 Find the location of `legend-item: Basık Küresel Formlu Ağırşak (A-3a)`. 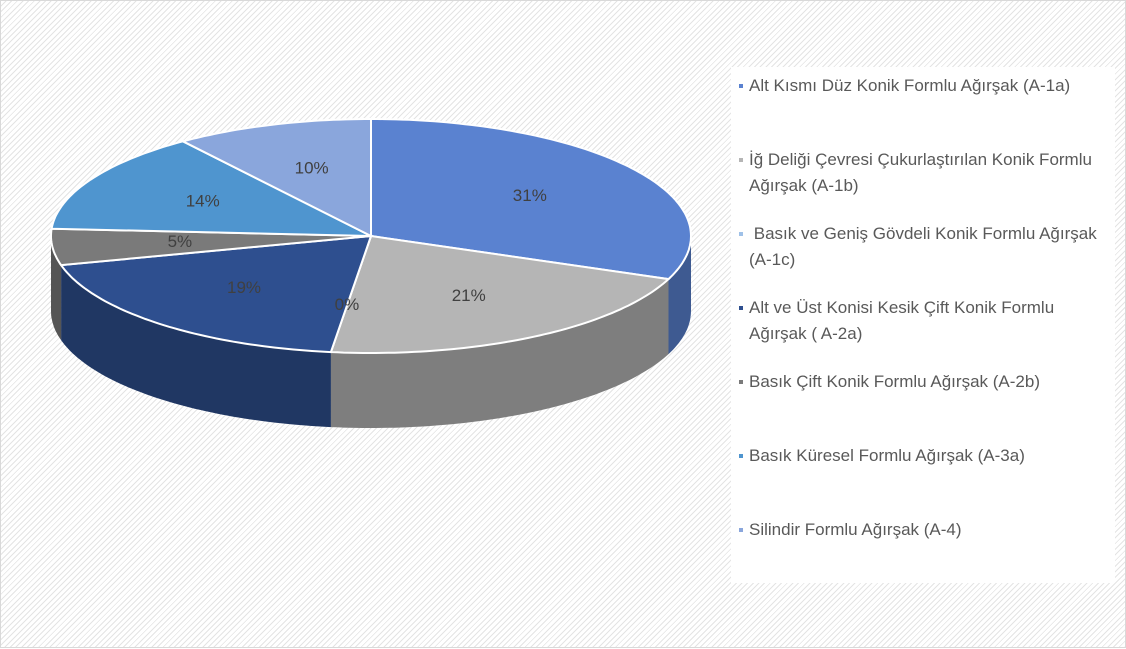

legend-item: Basık Küresel Formlu Ağırşak (A-3a) is located at coordinates (924, 456).